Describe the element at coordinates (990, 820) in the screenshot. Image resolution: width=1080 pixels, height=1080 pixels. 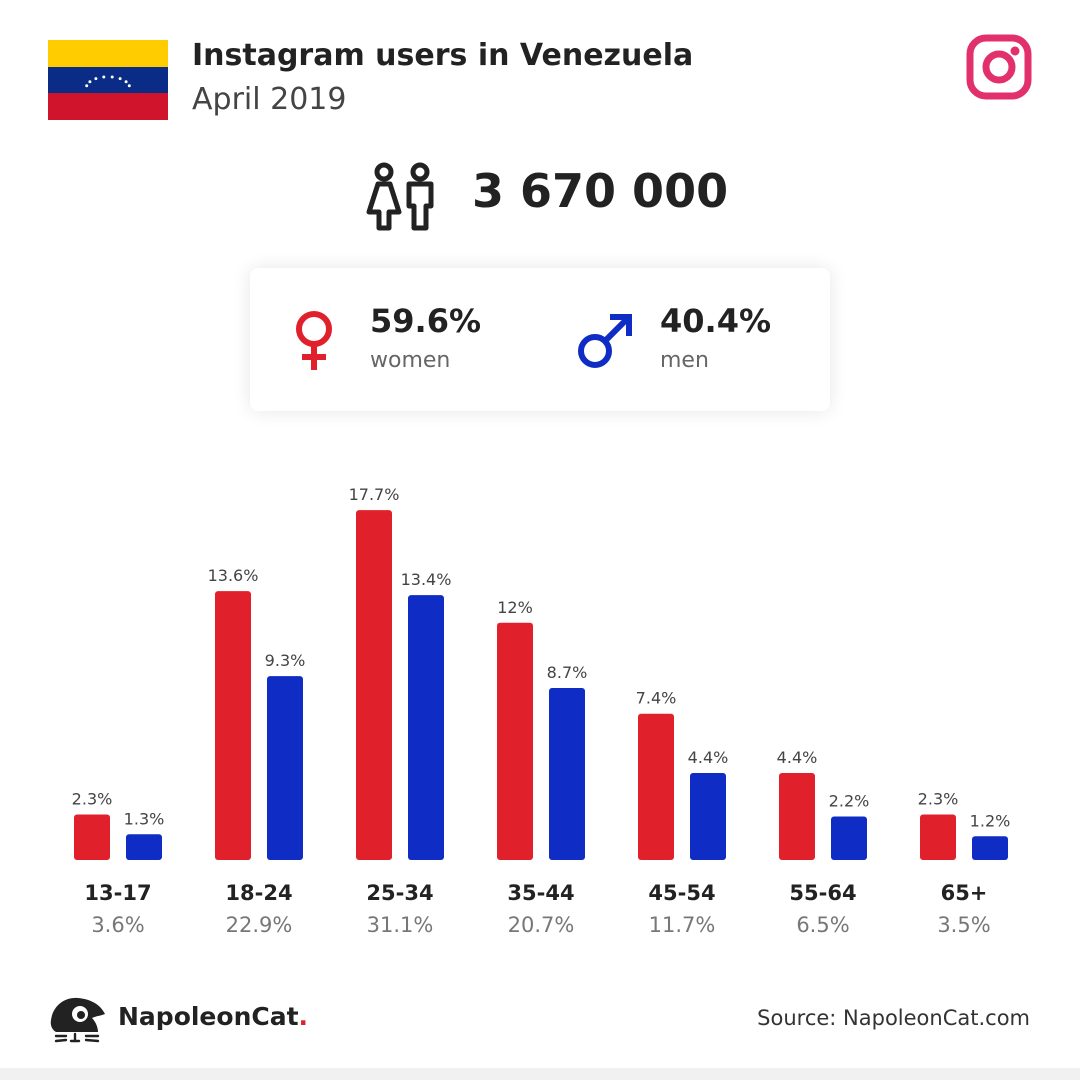
I see `men-value-label-65+: 1.2%` at that location.